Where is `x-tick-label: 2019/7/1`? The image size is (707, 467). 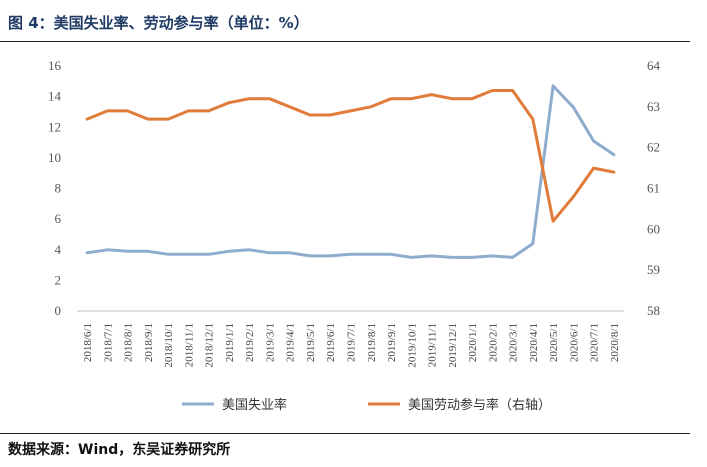 x-tick-label: 2019/7/1 is located at coordinates (352, 342).